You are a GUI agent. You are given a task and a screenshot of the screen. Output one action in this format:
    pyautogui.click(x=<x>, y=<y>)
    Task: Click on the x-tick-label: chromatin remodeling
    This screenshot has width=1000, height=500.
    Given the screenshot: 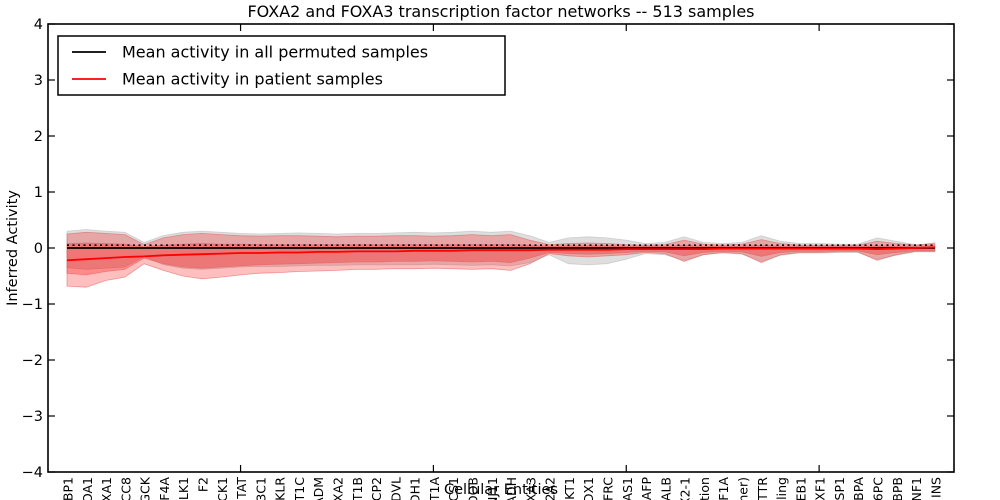 What is the action you would take?
    pyautogui.click(x=781, y=488)
    